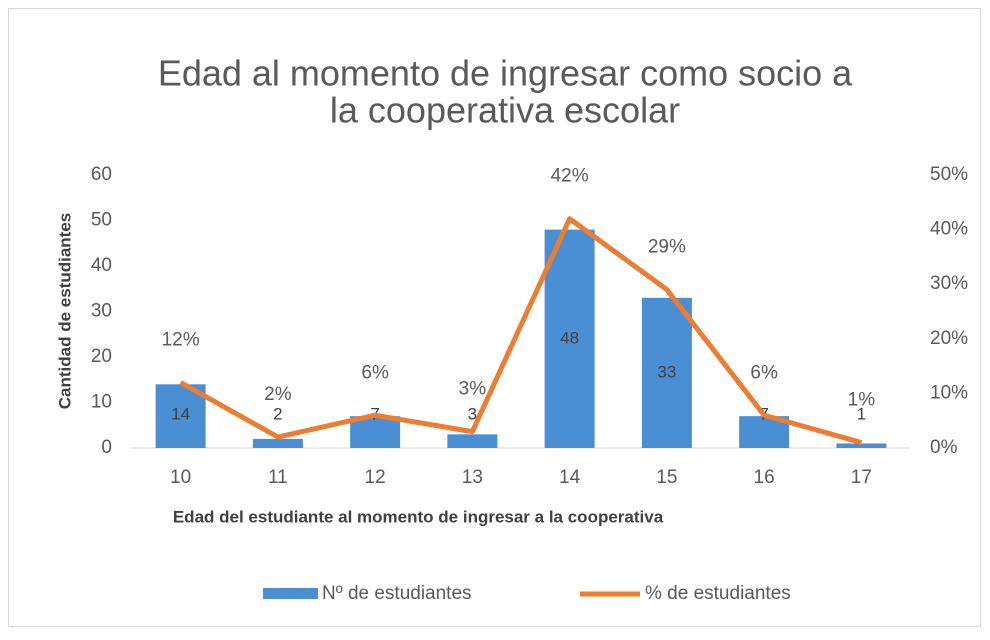  Describe the element at coordinates (667, 247) in the screenshot. I see `line-value-label: 29%` at that location.